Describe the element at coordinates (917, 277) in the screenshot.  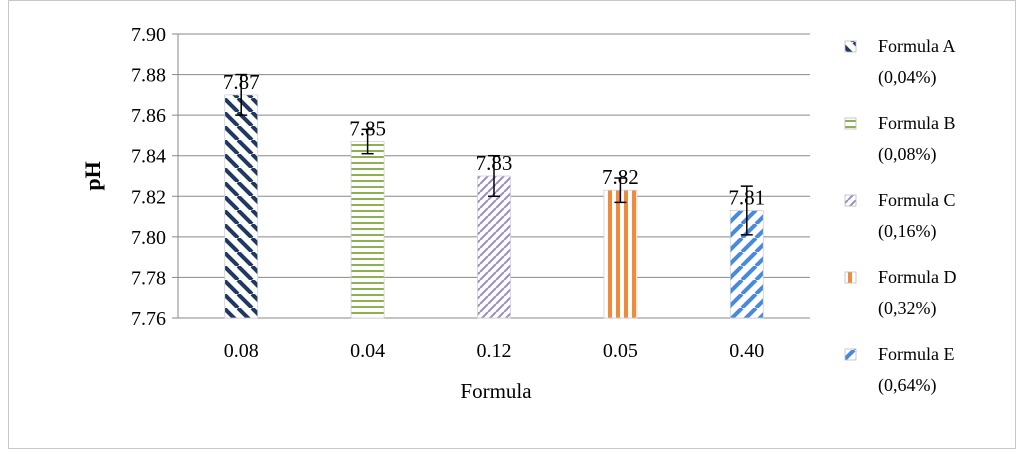
I see `legend-label: Formula D` at that location.